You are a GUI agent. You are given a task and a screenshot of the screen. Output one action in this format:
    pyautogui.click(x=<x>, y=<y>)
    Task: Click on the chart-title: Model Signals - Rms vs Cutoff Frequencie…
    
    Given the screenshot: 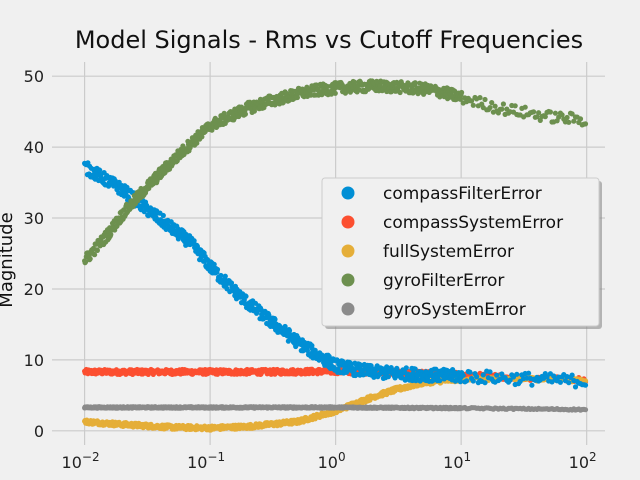 What is the action you would take?
    pyautogui.click(x=329, y=40)
    